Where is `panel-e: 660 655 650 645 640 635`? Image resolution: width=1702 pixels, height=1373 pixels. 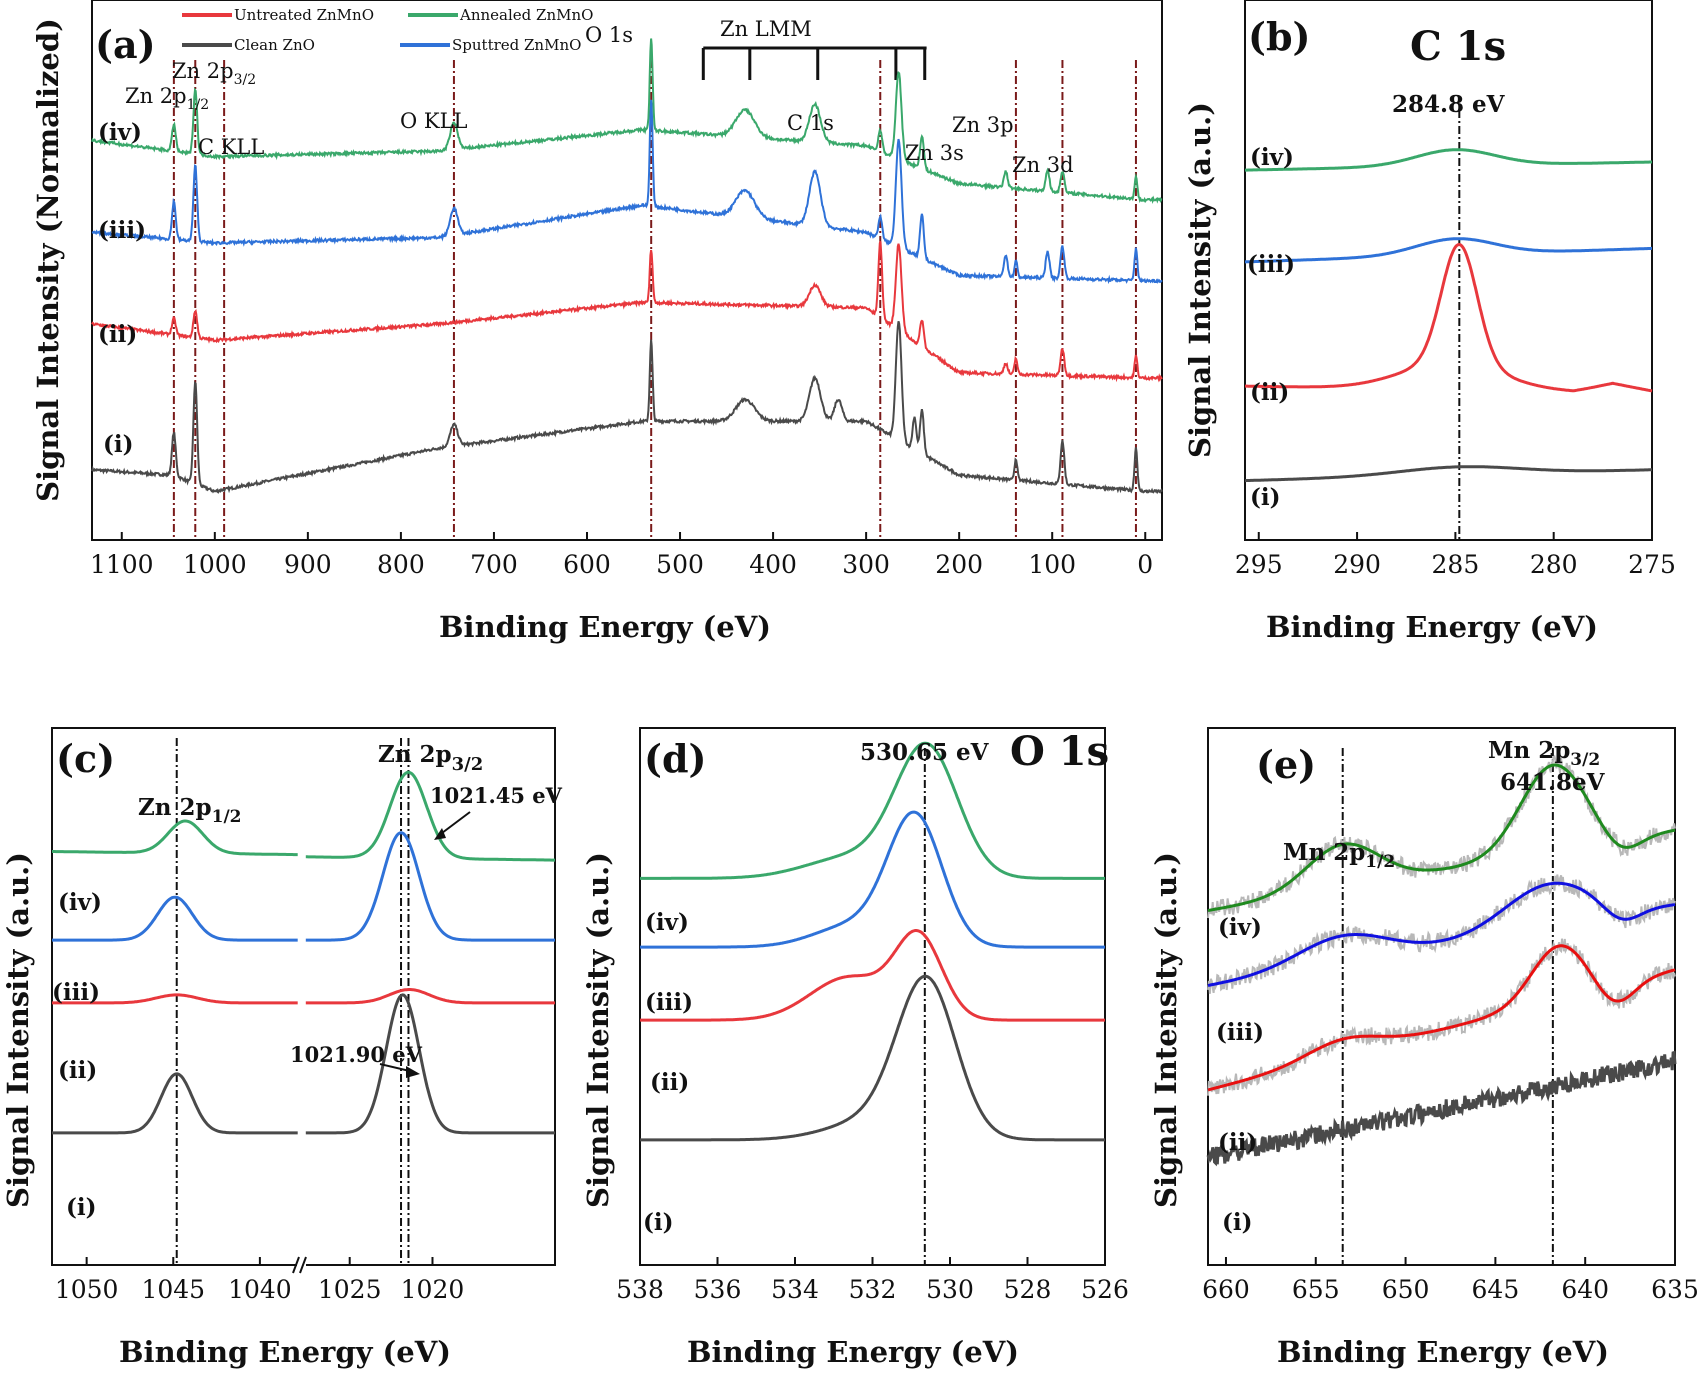 panel-e: 660 655 650 645 640 635 is located at coordinates (1450, 1015).